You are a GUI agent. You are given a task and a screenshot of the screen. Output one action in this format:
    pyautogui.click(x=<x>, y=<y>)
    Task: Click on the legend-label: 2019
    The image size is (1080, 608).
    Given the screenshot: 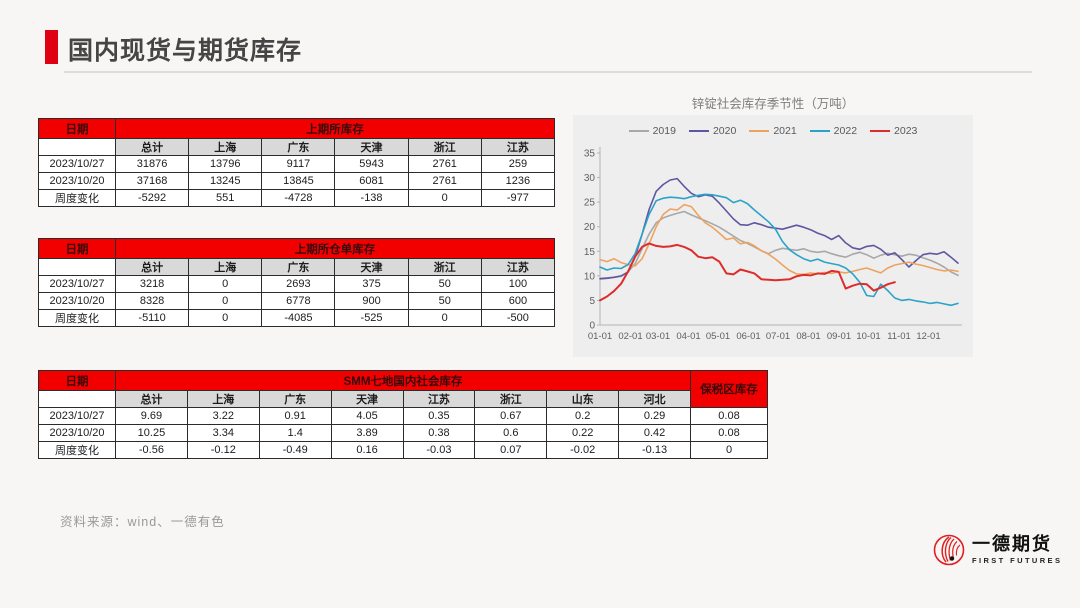 What is the action you would take?
    pyautogui.click(x=664, y=131)
    